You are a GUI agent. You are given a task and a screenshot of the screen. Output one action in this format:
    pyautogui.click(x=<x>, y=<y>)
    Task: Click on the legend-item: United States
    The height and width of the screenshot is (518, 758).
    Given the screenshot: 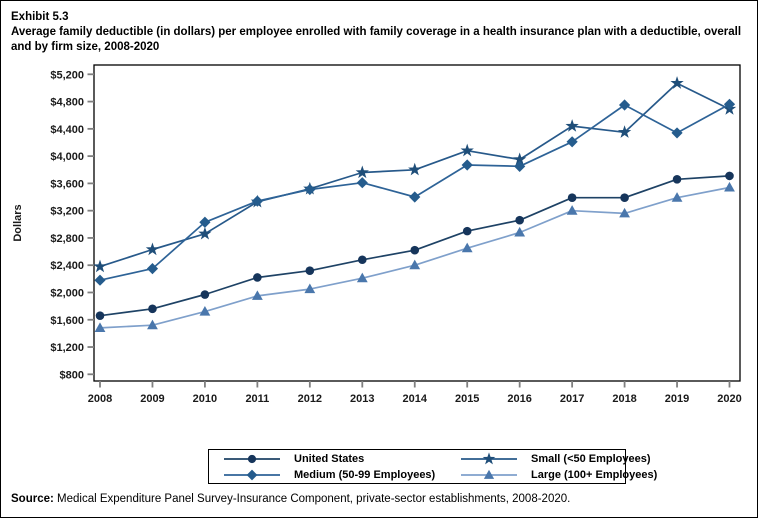 What is the action you would take?
    pyautogui.click(x=341, y=459)
    